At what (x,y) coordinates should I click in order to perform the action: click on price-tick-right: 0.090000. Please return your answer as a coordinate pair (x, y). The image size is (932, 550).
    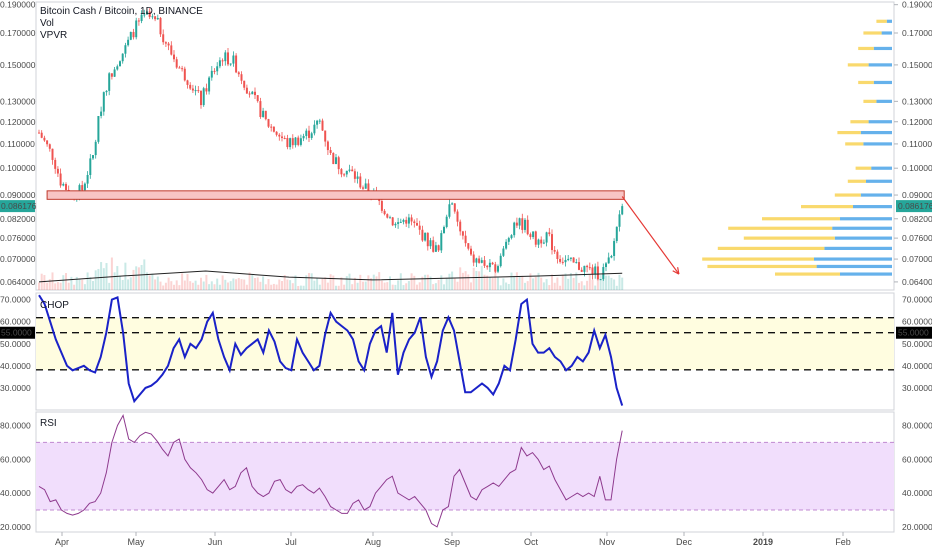
    Looking at the image, I should click on (917, 195).